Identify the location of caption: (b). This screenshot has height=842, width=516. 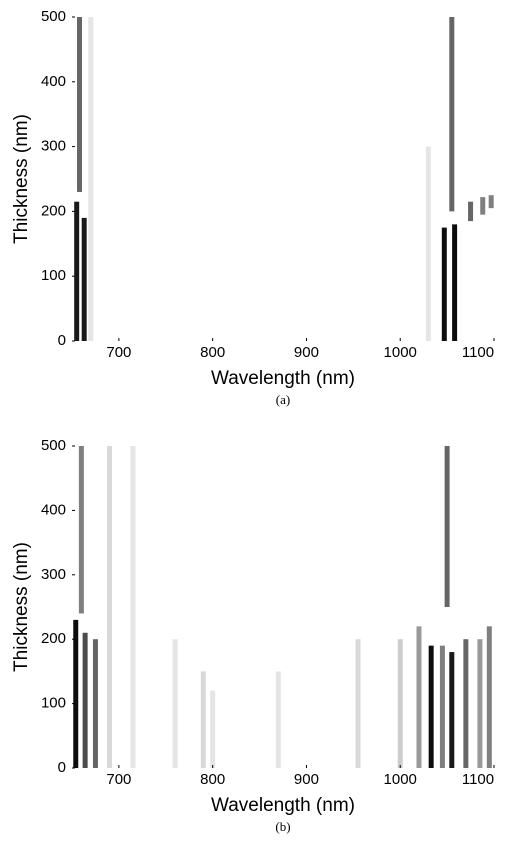
(282, 826).